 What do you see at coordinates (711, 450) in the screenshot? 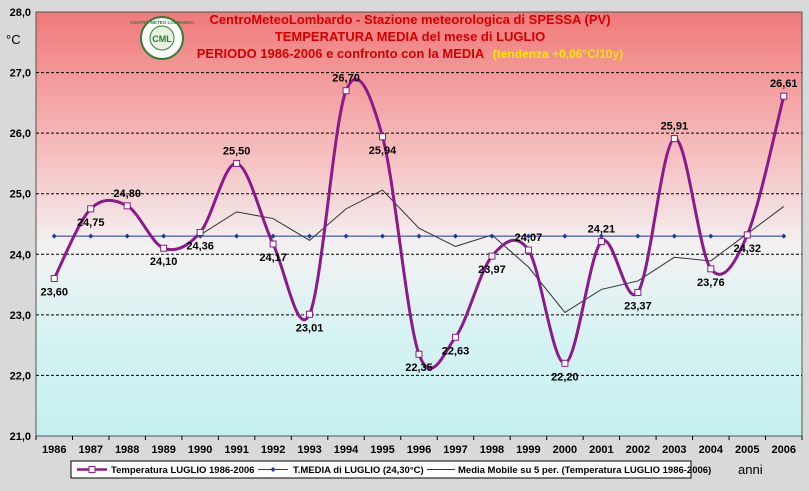
I see `x-tick-label: 2004` at bounding box center [711, 450].